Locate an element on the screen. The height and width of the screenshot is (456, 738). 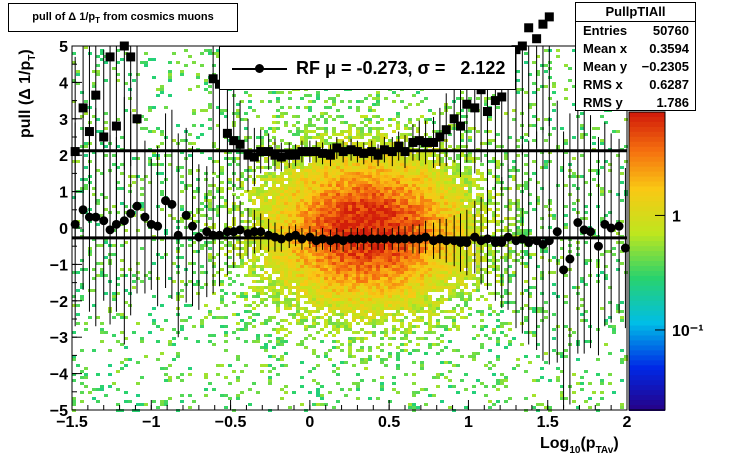
x-axis-ticks: −1.5 −1 −0.5 0 0.5 1 1.5 2 is located at coordinates (344, 415).